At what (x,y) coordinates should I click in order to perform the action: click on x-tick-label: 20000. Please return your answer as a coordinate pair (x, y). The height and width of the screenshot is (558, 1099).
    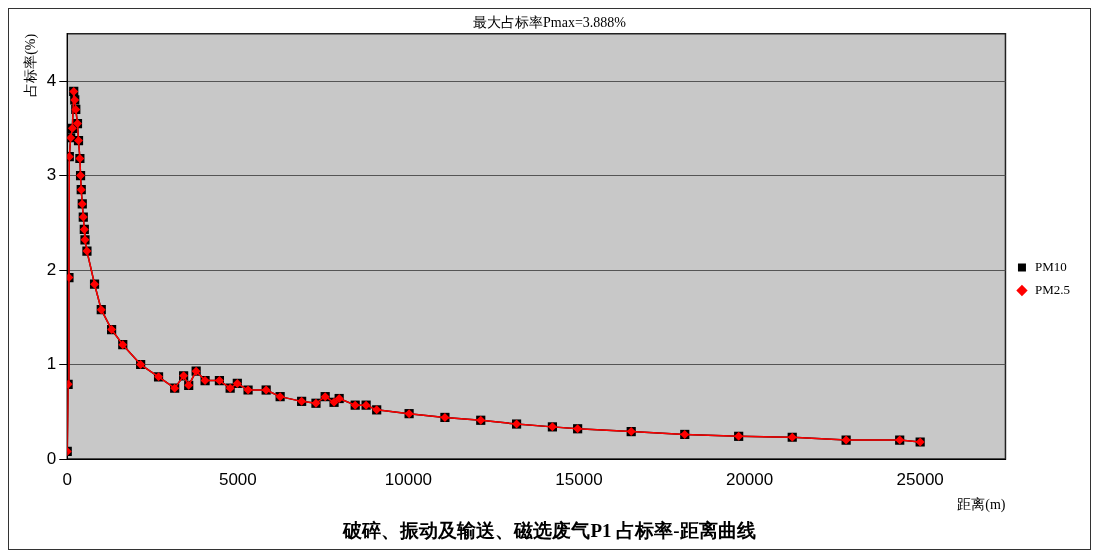
    Looking at the image, I should click on (749, 479).